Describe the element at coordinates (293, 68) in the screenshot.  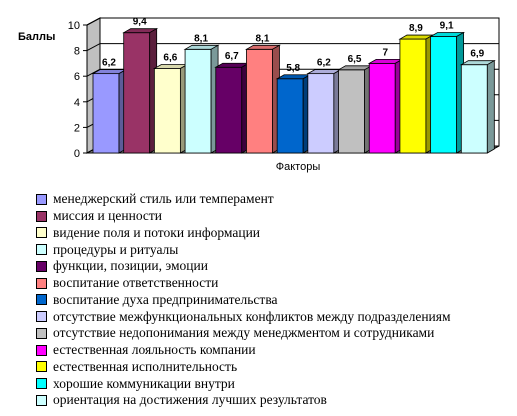
I see `data-label: 5,8` at that location.